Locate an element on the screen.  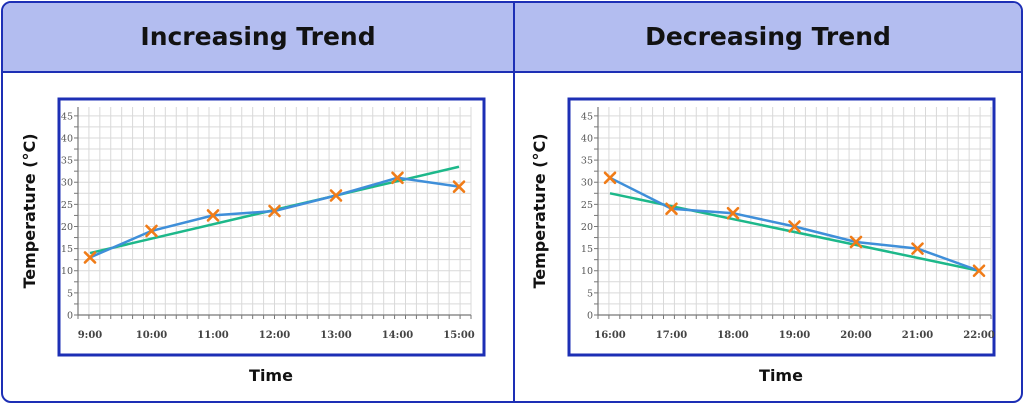
panel-title-decreasing: Decreasing Trend is located at coordinates (768, 36).